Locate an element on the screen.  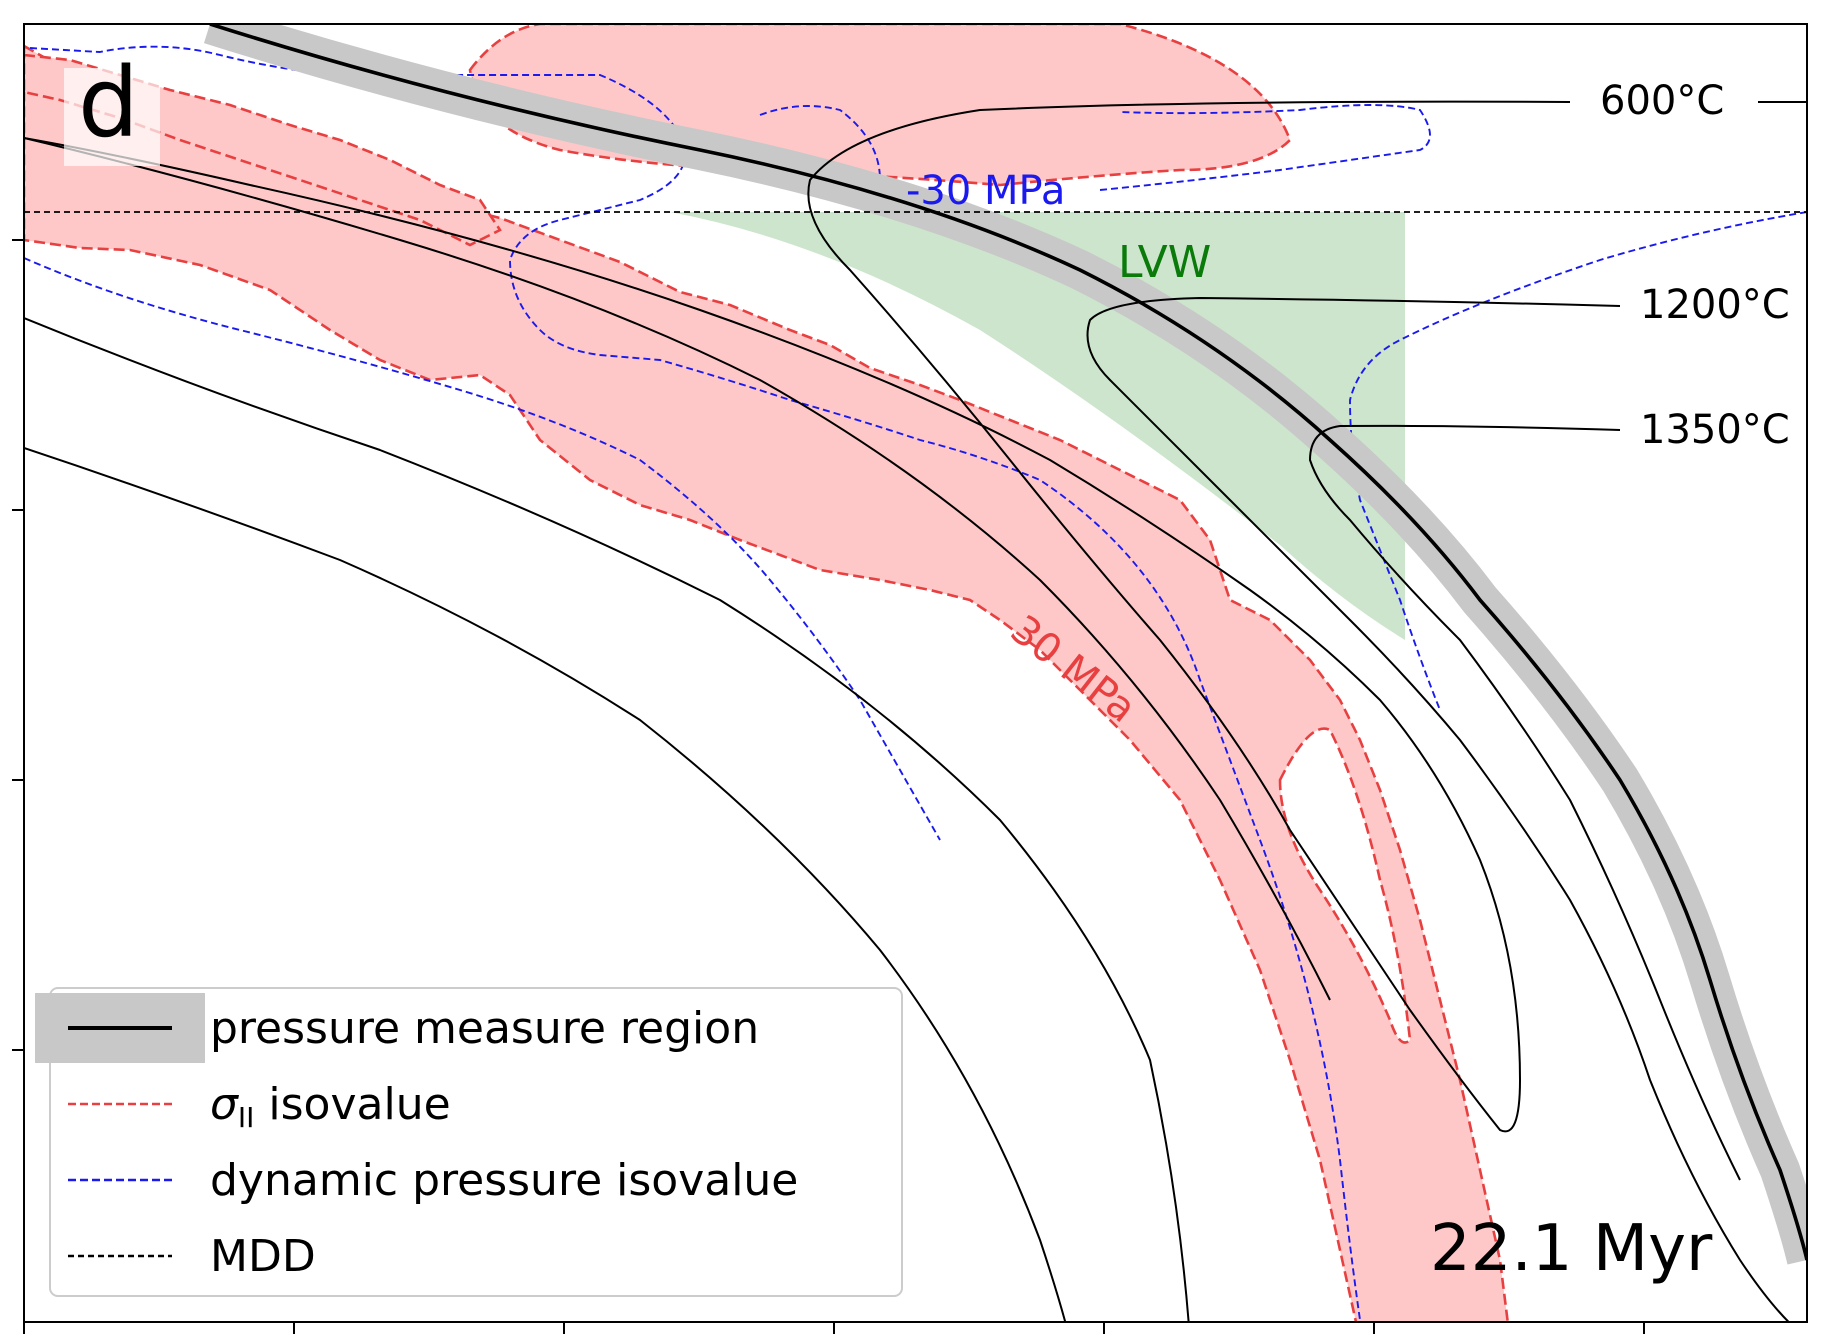
isotherm-1200-label: 1200°C is located at coordinates (1715, 305).